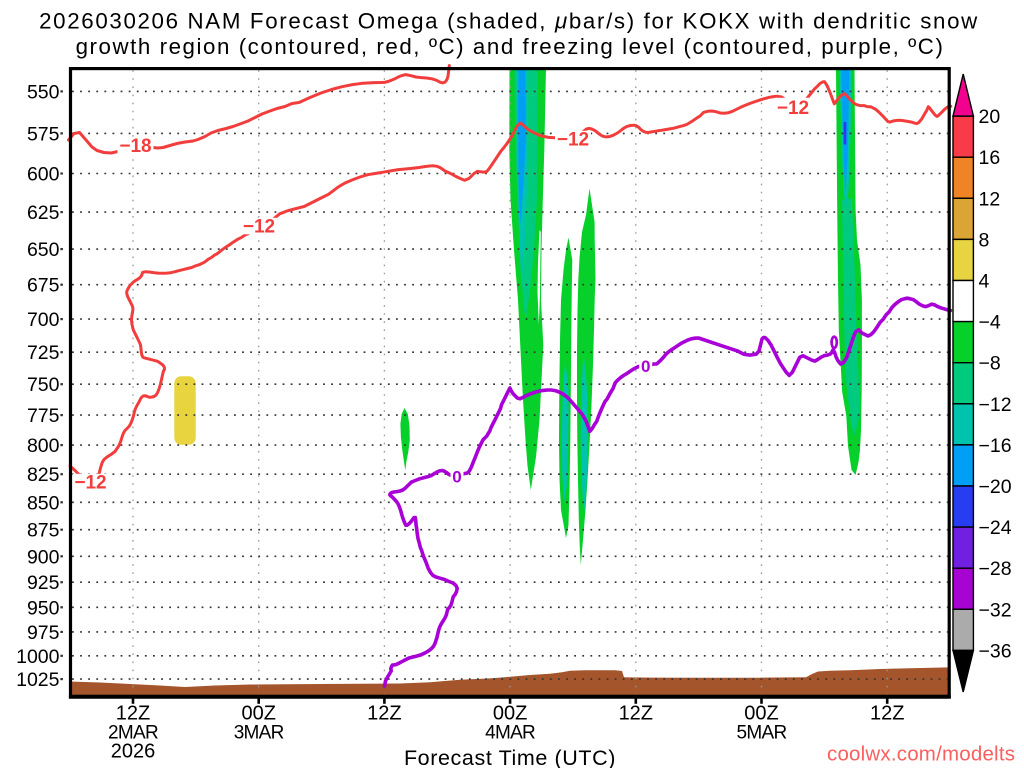 The height and width of the screenshot is (768, 1024). What do you see at coordinates (510, 757) in the screenshot?
I see `svg-text: Forecast Time (UTC)` at bounding box center [510, 757].